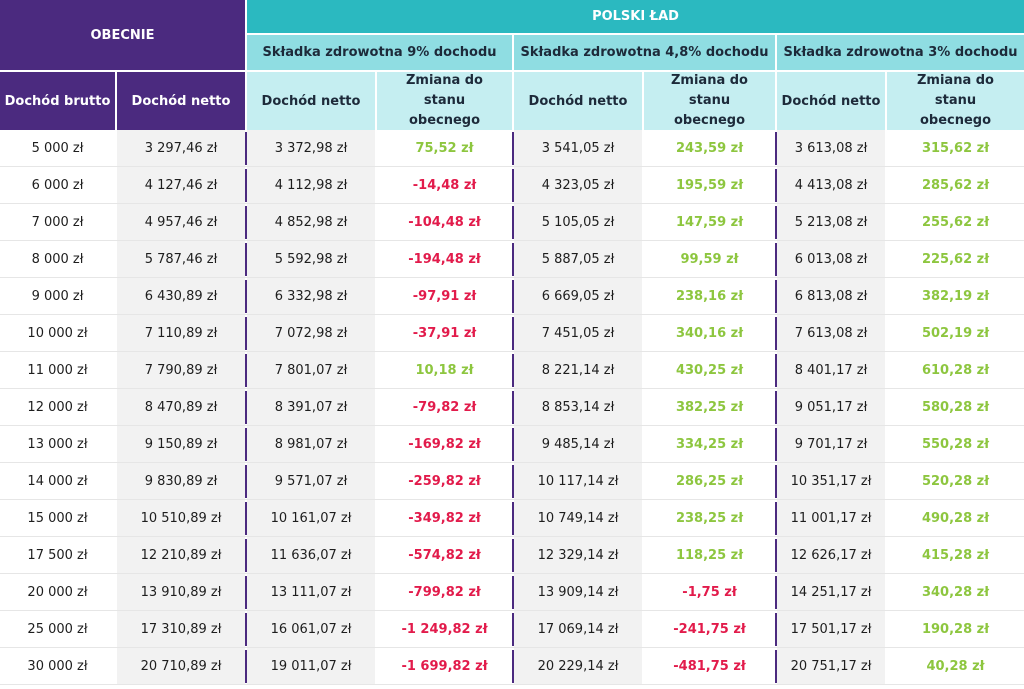 The image size is (1024, 689). What do you see at coordinates (831, 296) in the screenshot?
I see `cell-netto-3: 6 813,08 zł` at bounding box center [831, 296].